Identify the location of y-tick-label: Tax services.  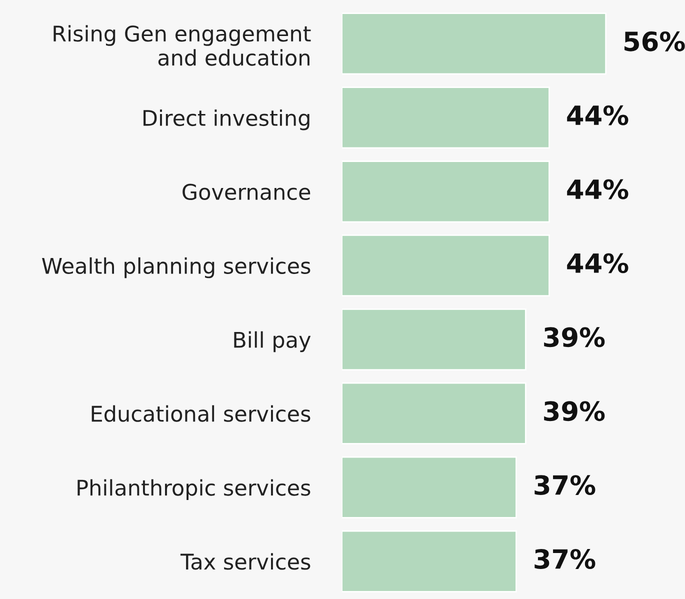
(245, 561).